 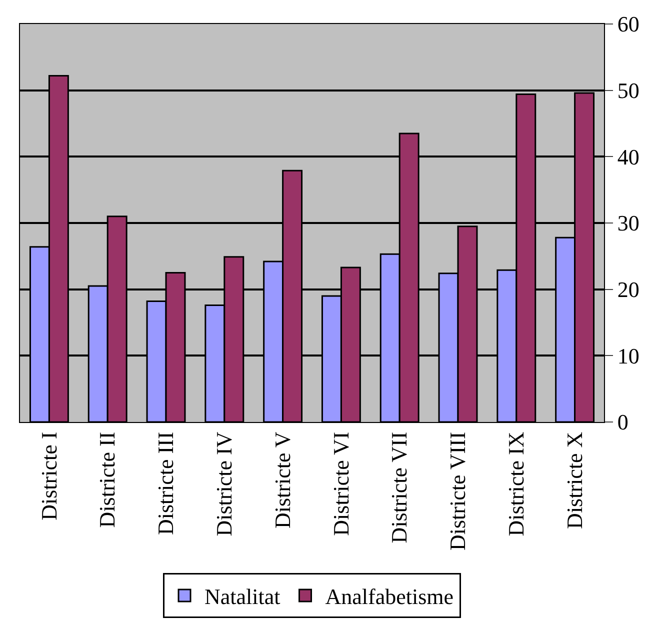 I want to click on x-tick-label: Districte I, so click(x=49, y=476).